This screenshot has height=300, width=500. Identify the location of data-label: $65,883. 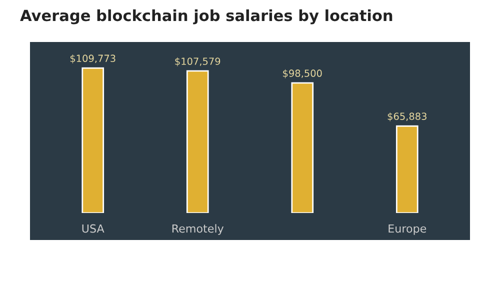
(407, 117).